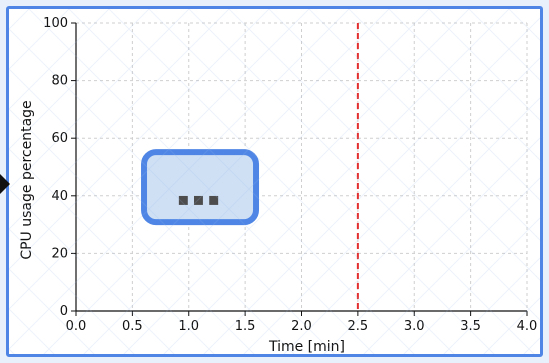 The height and width of the screenshot is (363, 549). I want to click on y-tick-label-2: 40, so click(59, 196).